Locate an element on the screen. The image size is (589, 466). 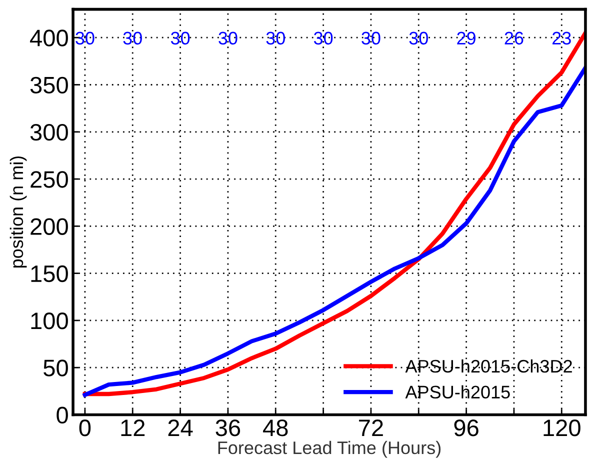
x-tick-label: 0 is located at coordinates (85, 428).